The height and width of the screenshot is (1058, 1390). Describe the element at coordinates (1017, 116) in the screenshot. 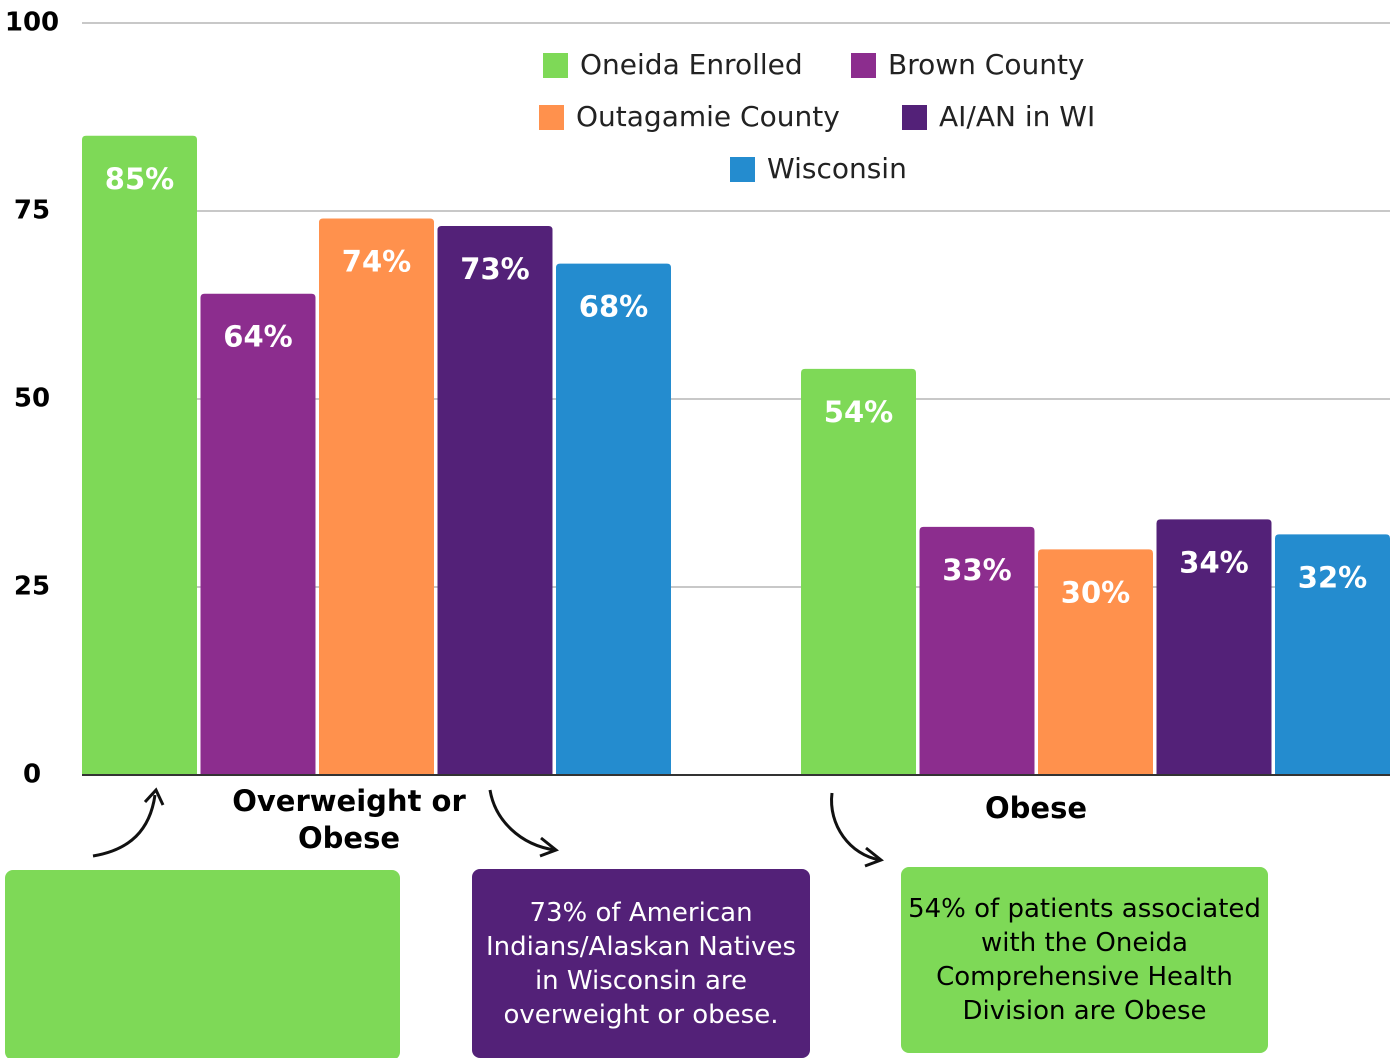

I see `legend-label: AI/AN in WI` at that location.